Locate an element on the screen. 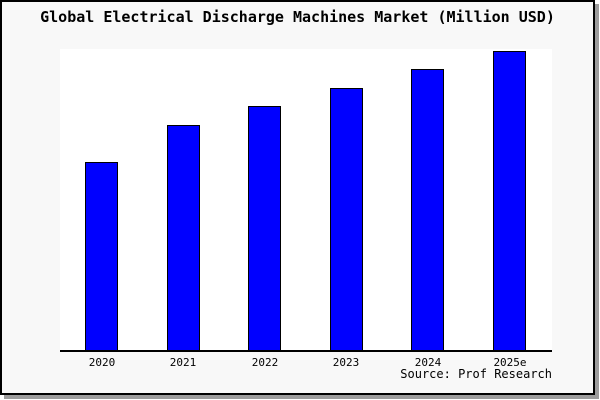  bar-2020 is located at coordinates (101, 256).